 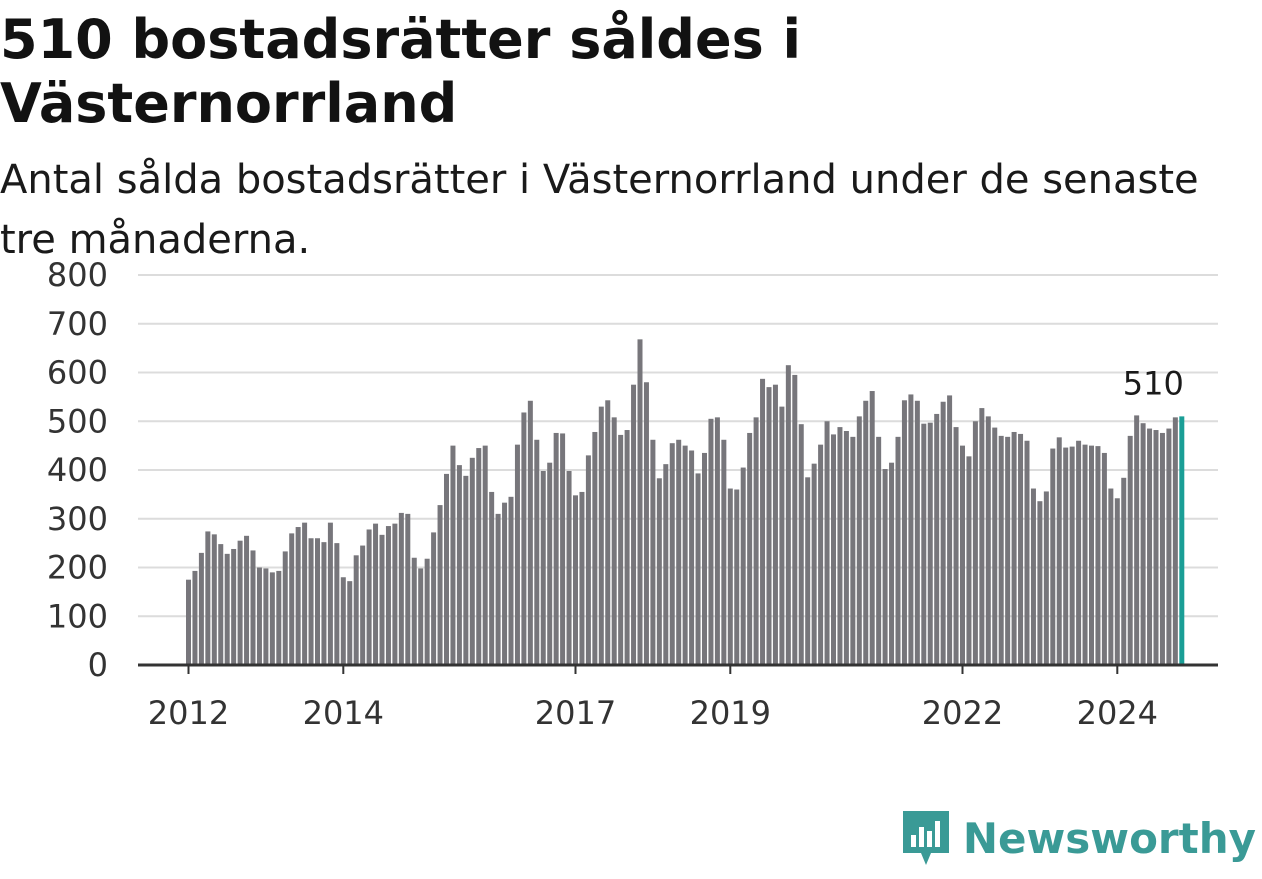 I want to click on x-tick-label: 2014, so click(x=343, y=713).